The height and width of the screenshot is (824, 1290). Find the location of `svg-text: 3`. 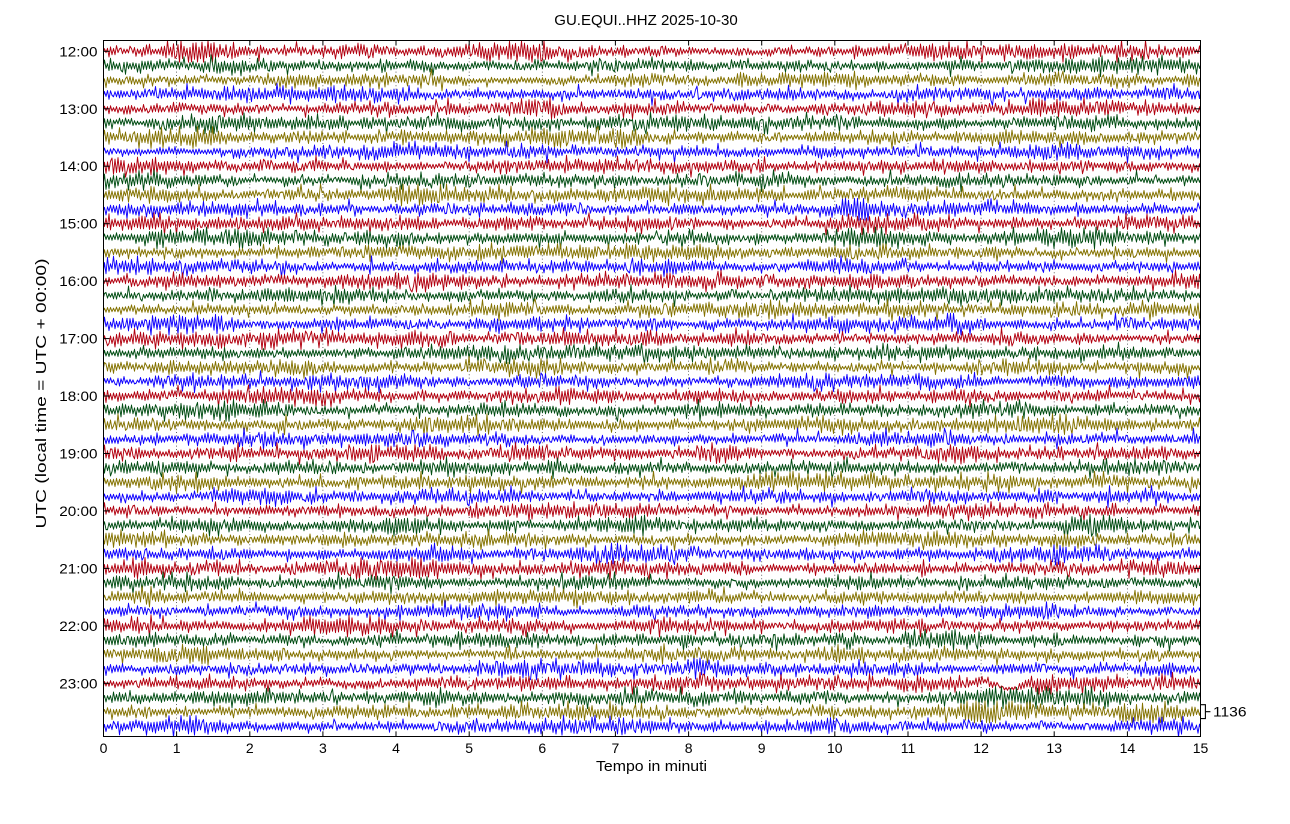

svg-text: 3 is located at coordinates (323, 748).